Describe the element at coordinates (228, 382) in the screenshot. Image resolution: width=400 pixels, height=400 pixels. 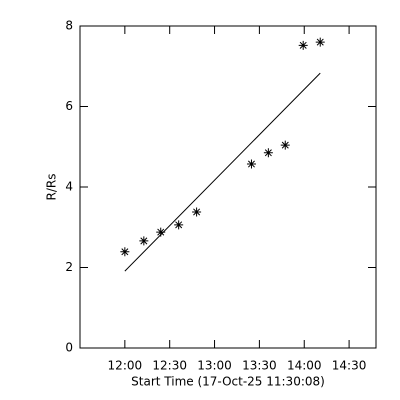
I see `x-axis-label: Start Time (17-Oct-25 11:30:08)` at that location.